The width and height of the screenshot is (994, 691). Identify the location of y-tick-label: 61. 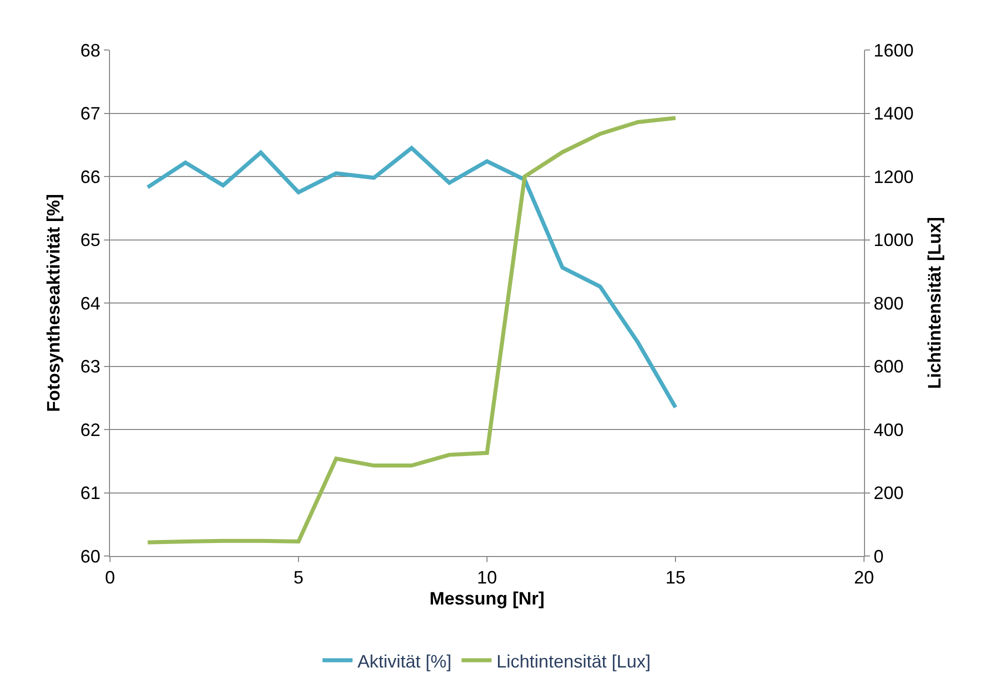
(90, 493).